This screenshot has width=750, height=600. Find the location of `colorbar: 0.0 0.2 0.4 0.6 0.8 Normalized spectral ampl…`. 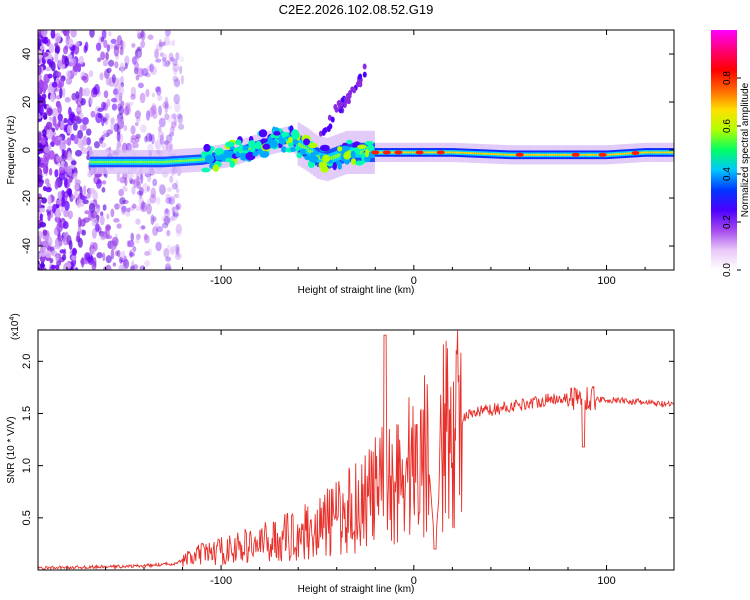

colorbar: 0.0 0.2 0.4 0.6 0.8 Normalized spectral ampl… is located at coordinates (730, 153).